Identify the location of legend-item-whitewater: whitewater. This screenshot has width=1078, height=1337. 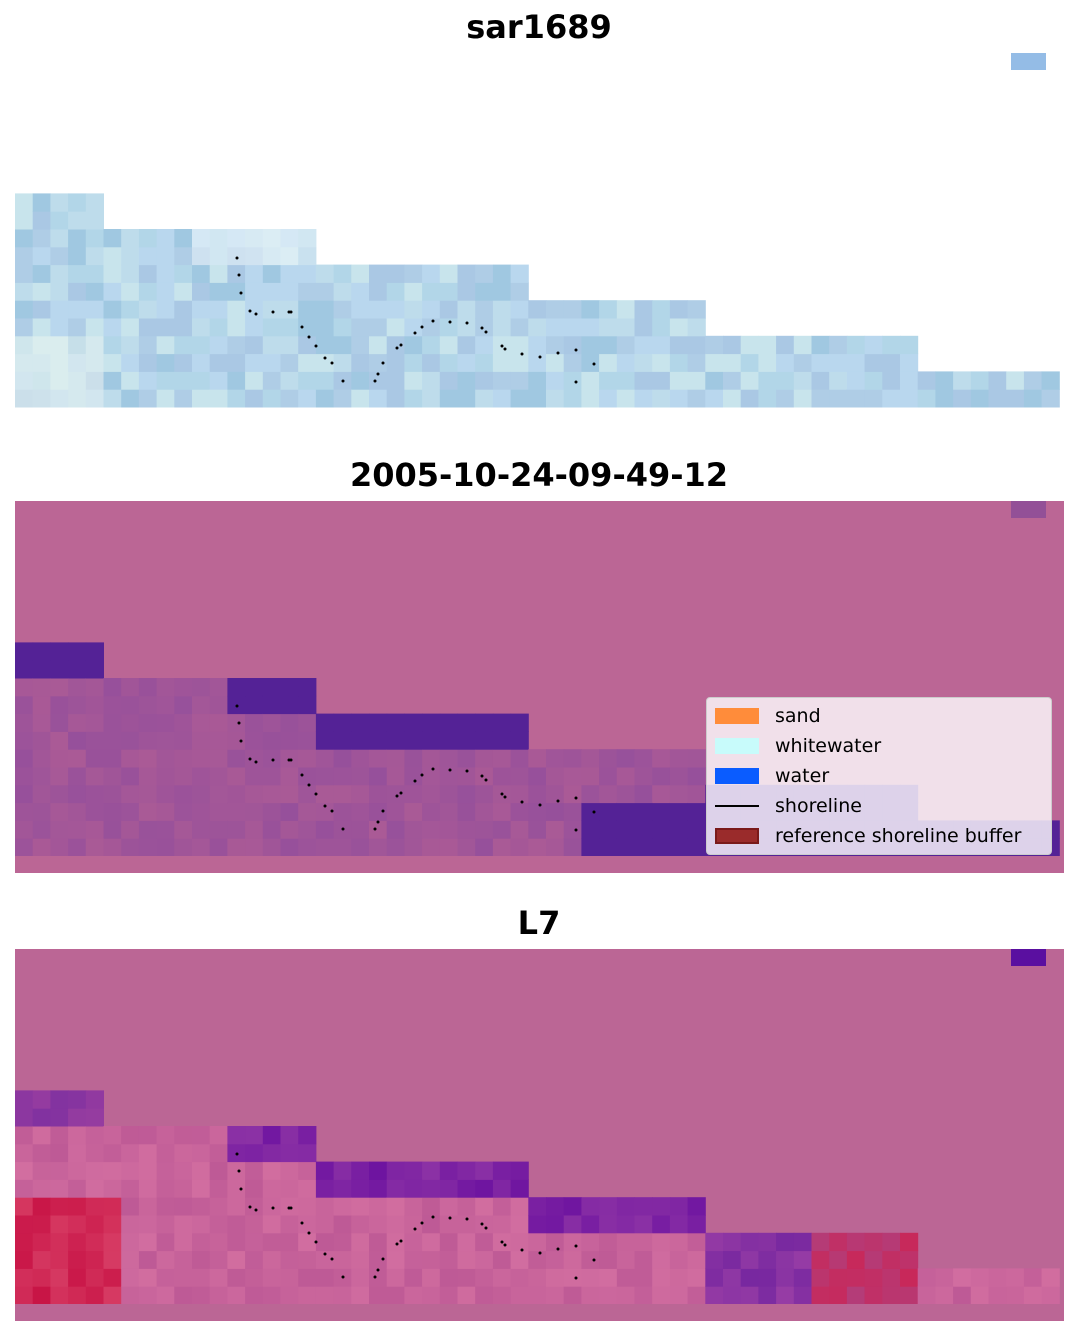
(798, 746).